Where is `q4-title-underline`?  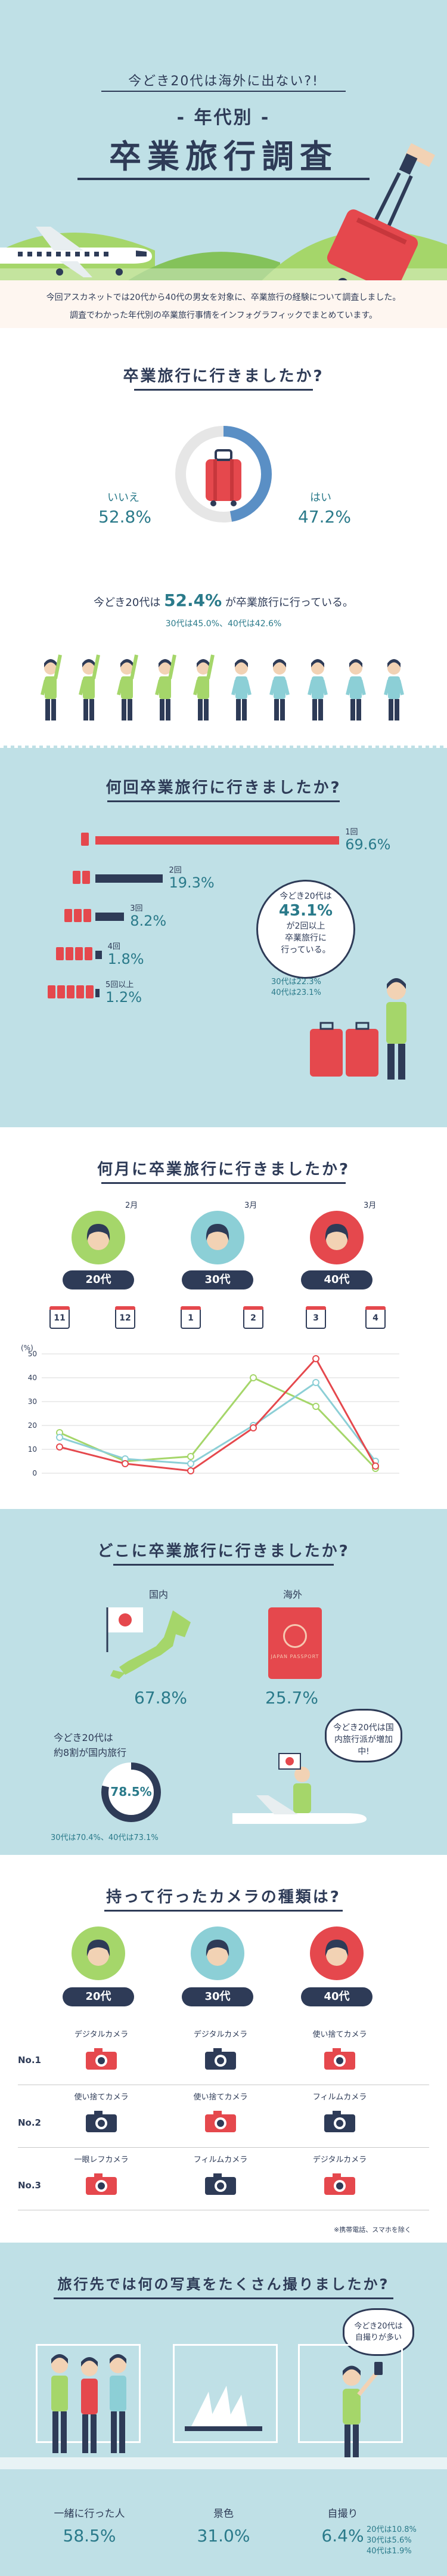 q4-title-underline is located at coordinates (223, 1565).